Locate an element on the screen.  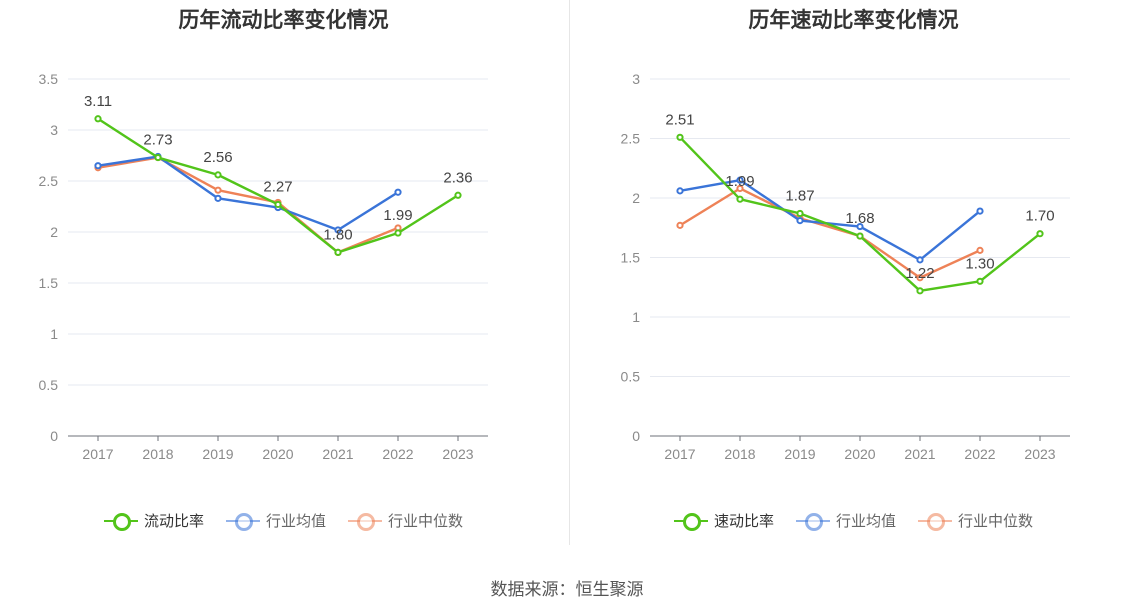
chart-legend: 流动比率 行业均值 行业中位数 is located at coordinates (283, 520).